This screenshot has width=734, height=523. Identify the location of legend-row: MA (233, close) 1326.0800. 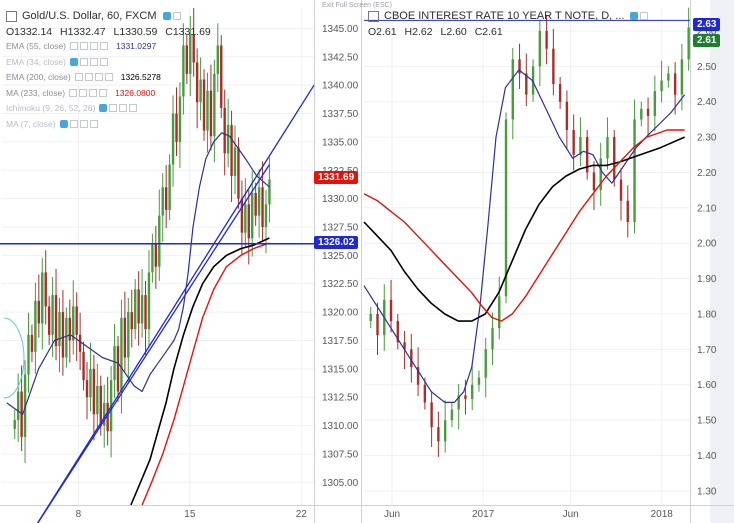
(80, 93).